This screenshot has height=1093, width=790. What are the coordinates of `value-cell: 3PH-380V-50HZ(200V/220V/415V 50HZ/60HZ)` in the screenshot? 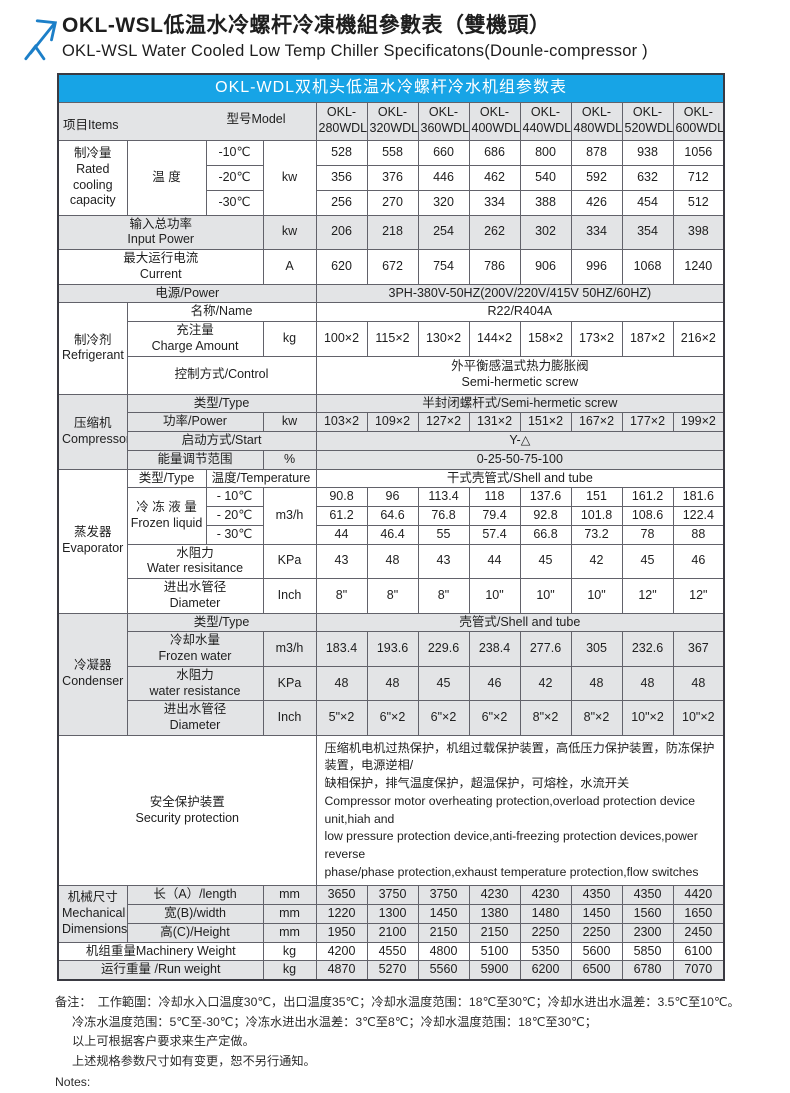 It's located at (520, 293).